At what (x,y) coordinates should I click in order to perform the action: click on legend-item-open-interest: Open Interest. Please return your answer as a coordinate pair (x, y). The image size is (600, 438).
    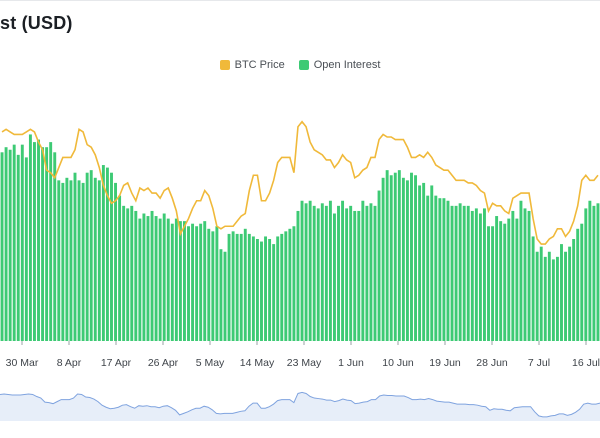
    Looking at the image, I should click on (339, 65).